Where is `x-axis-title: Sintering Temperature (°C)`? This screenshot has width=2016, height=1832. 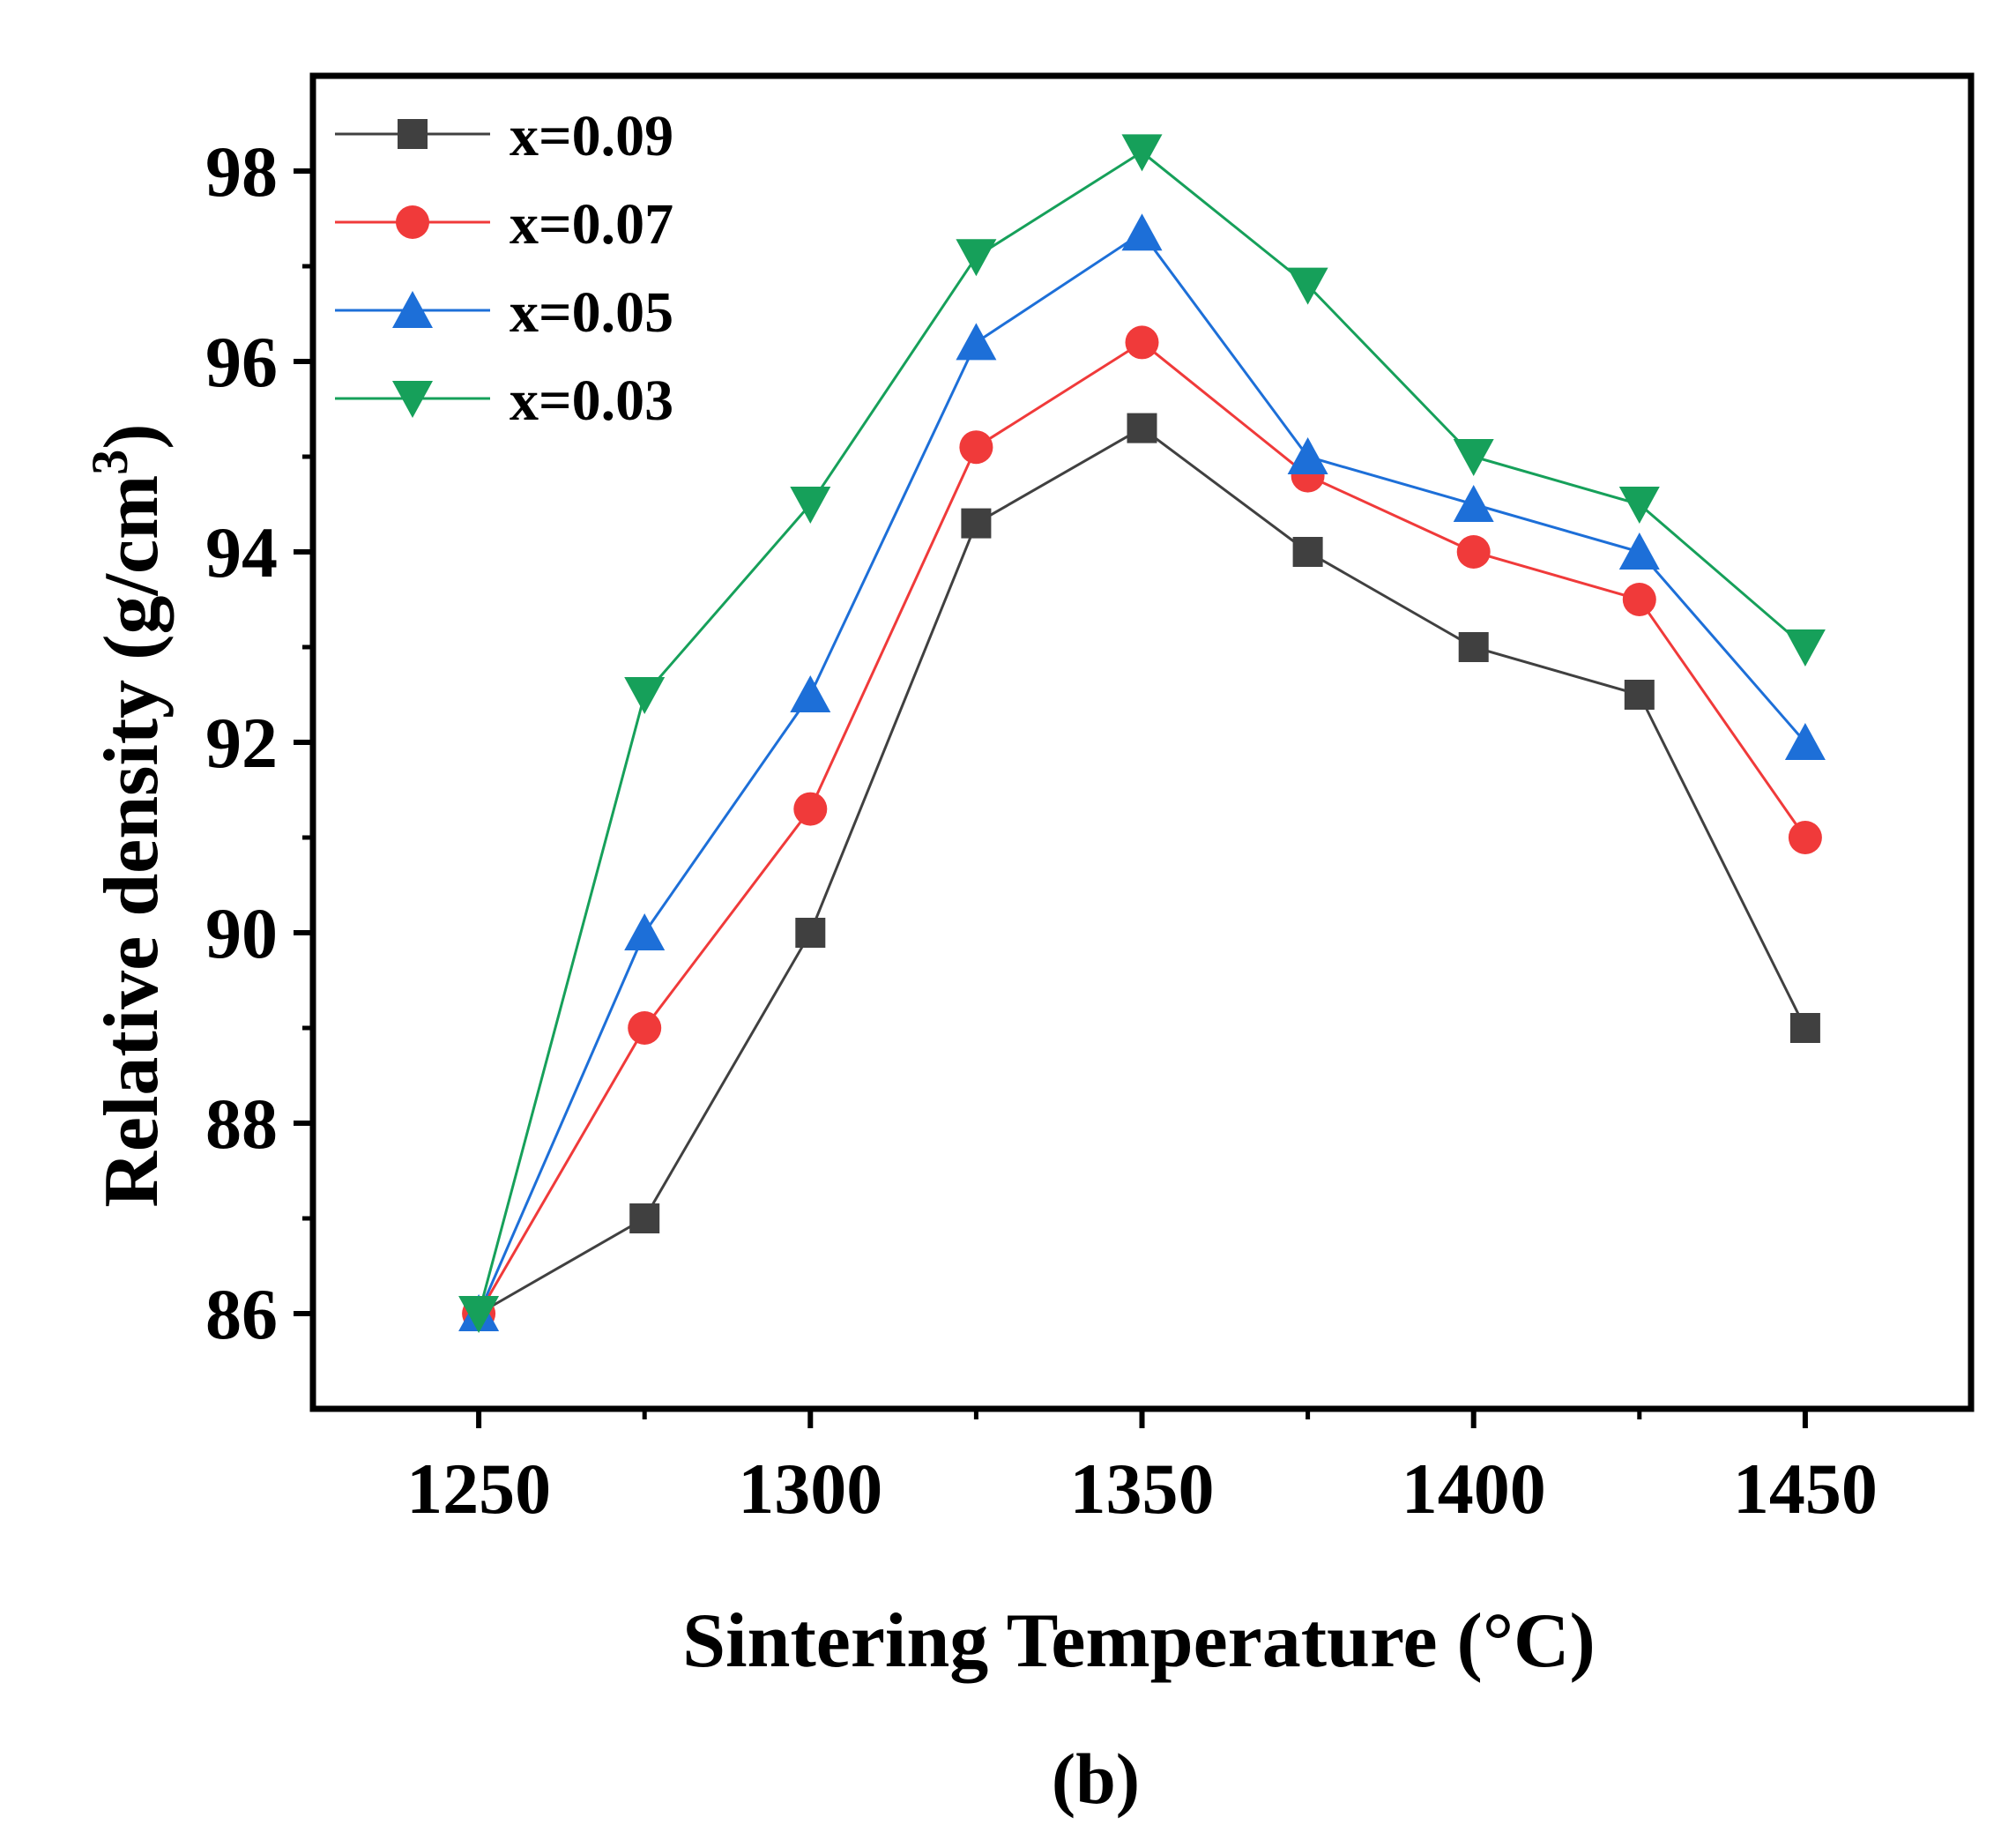
x-axis-title: Sintering Temperature (°C) is located at coordinates (1139, 1641).